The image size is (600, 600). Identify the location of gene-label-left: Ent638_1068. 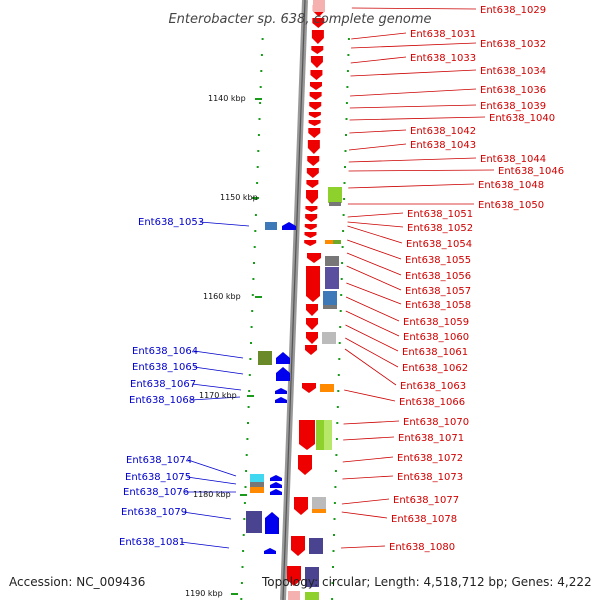
(162, 400).